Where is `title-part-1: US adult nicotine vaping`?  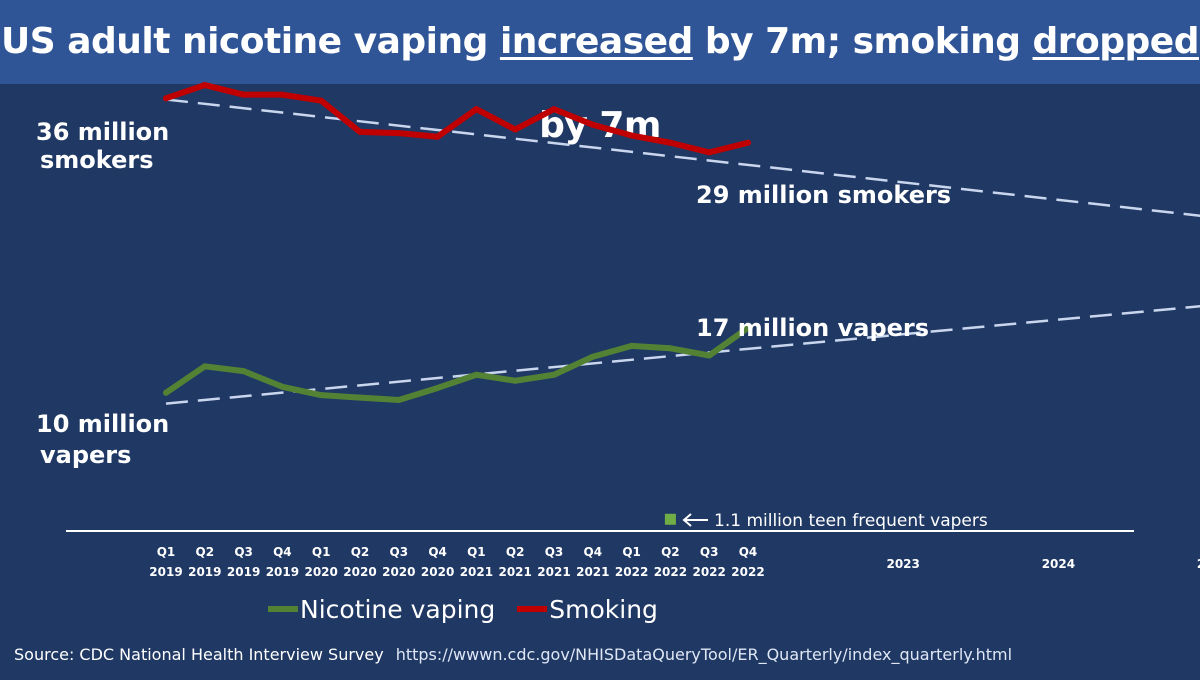
title-part-1: US adult nicotine vaping is located at coordinates (250, 41).